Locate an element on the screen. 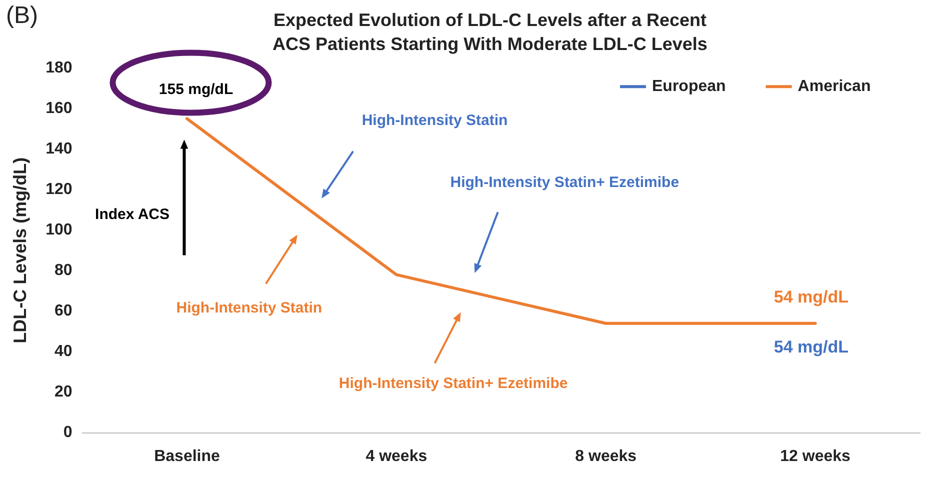  y-tick-label: 60 is located at coordinates (63, 311).